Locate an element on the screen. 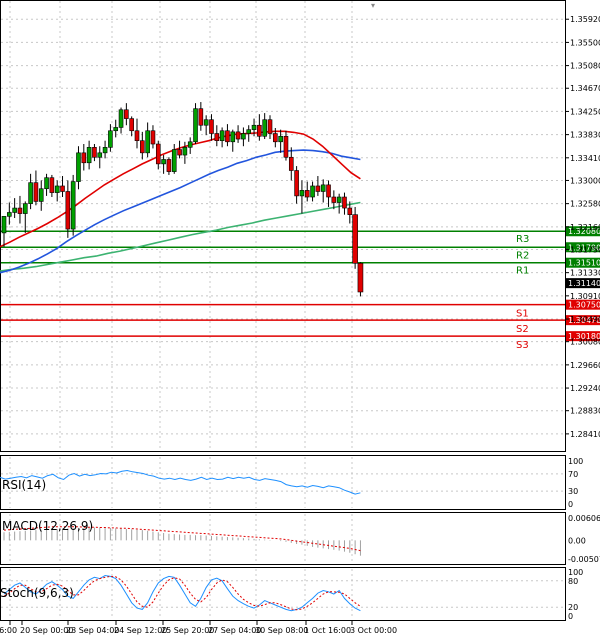 This screenshot has width=600, height=635. stoch-tick-label: 20 is located at coordinates (573, 607).